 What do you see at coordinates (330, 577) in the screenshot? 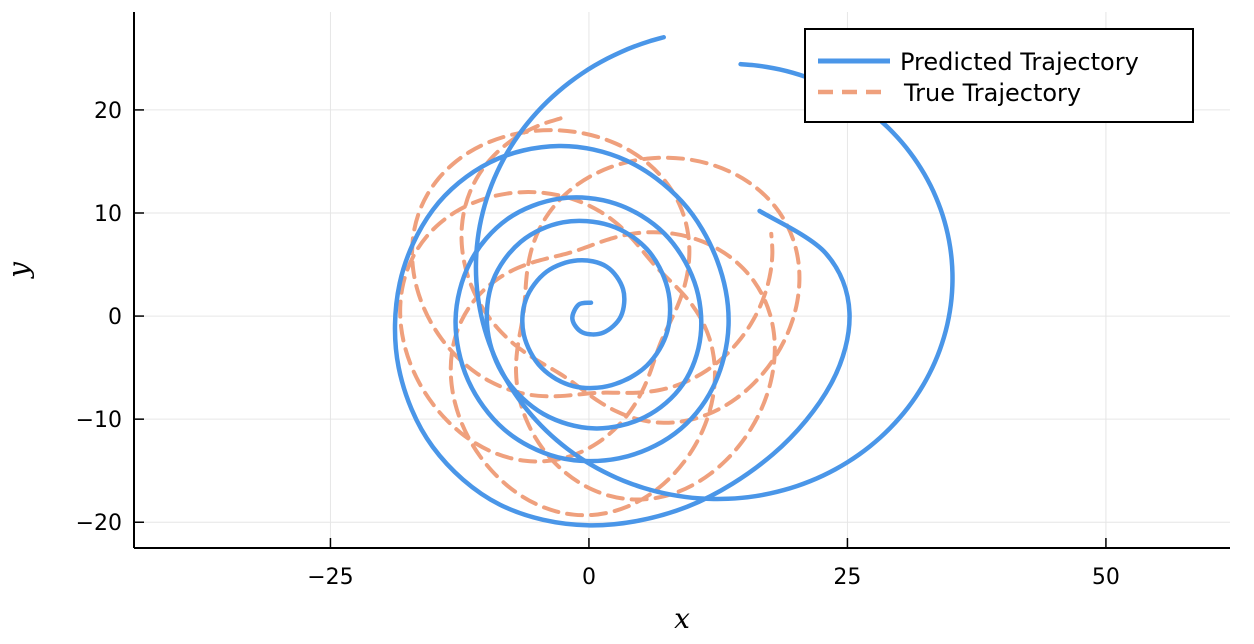
I see `x-tick-label: −25` at bounding box center [330, 577].